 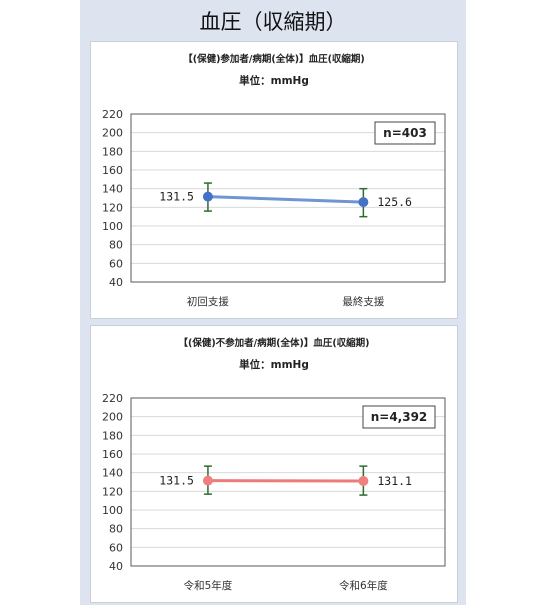 What do you see at coordinates (274, 59) in the screenshot?
I see `chart-title: 【(保健)参加者/病期(全体)】血圧(収縮期)` at bounding box center [274, 59].